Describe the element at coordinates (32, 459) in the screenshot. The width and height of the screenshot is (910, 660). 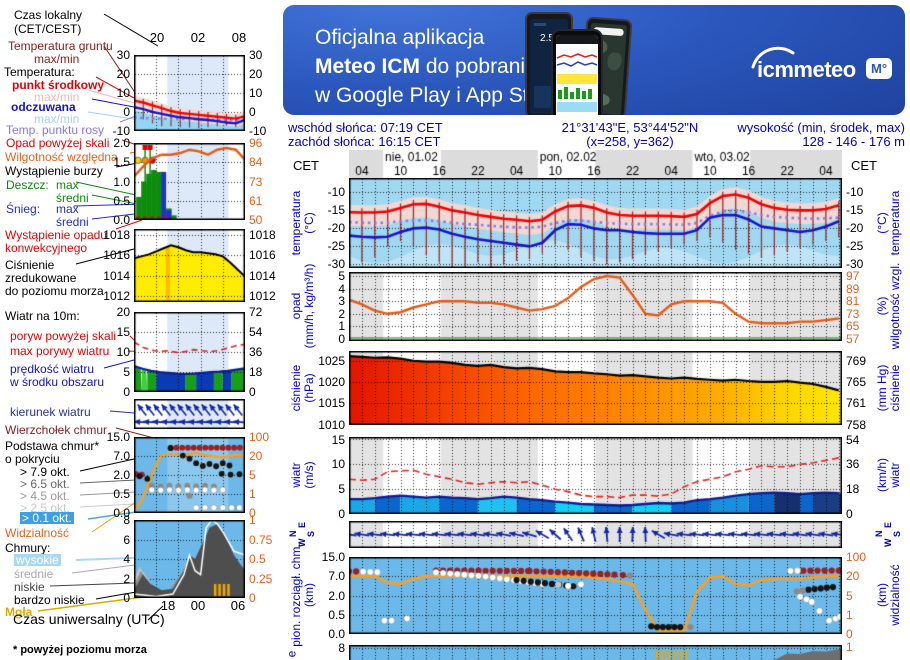
I see `legend-cloud-base-2: o pokryciu` at that location.